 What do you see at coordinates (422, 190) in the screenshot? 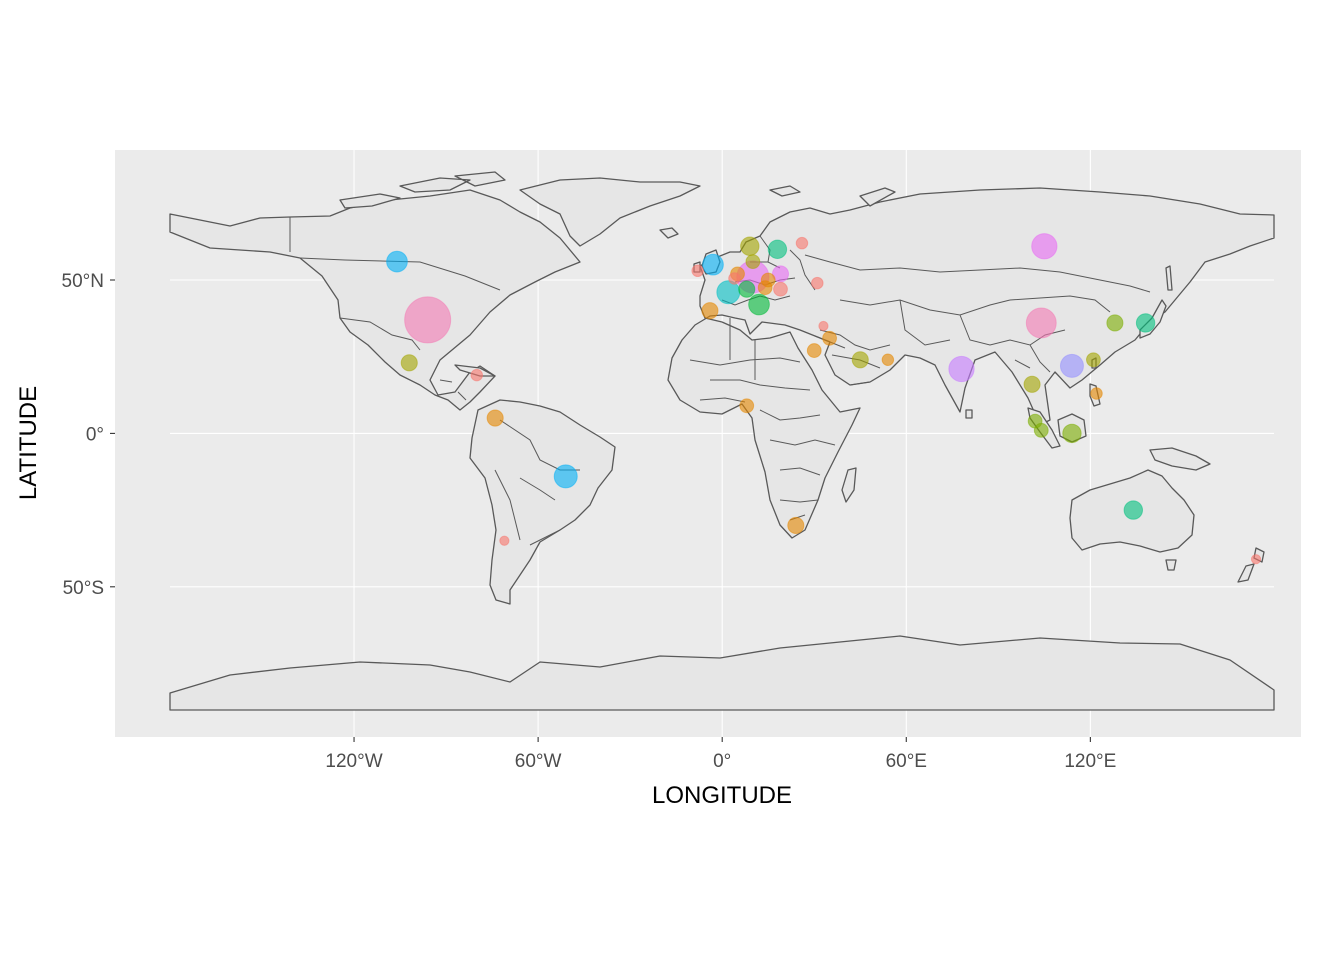
I see `land-arctic-islands` at bounding box center [422, 190].